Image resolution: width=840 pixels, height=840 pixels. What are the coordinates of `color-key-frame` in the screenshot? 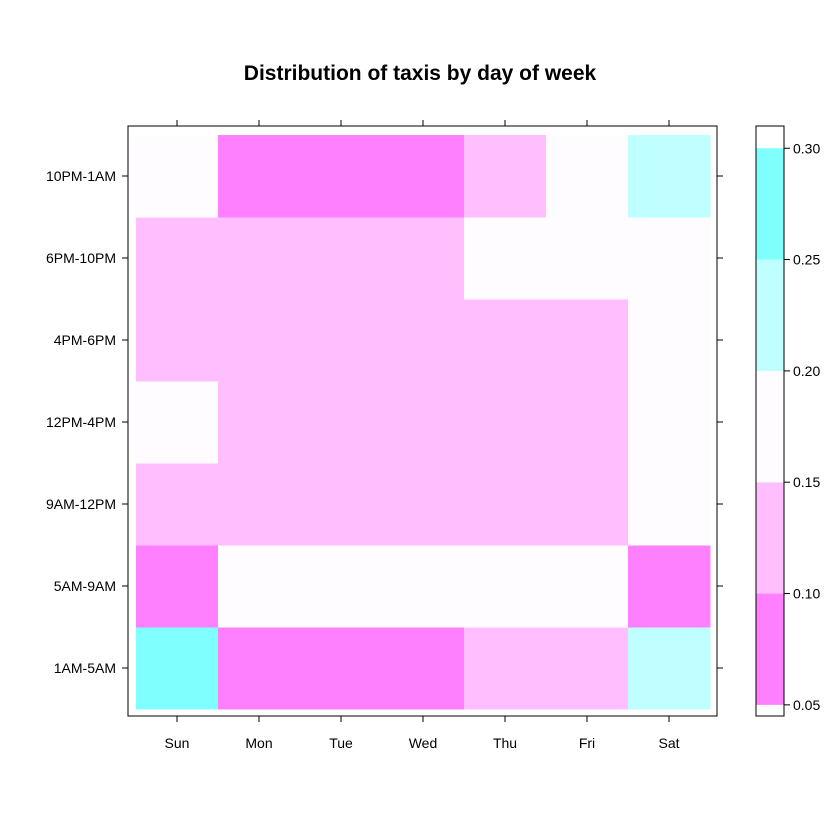 It's located at (770, 421).